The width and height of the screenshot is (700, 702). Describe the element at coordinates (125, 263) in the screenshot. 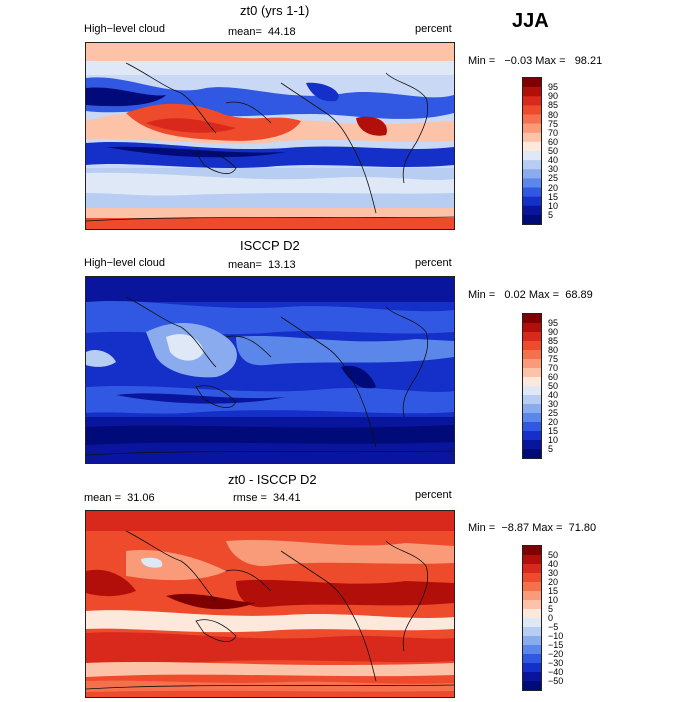

I see `panel-2-variable-label: High−level cloud` at that location.